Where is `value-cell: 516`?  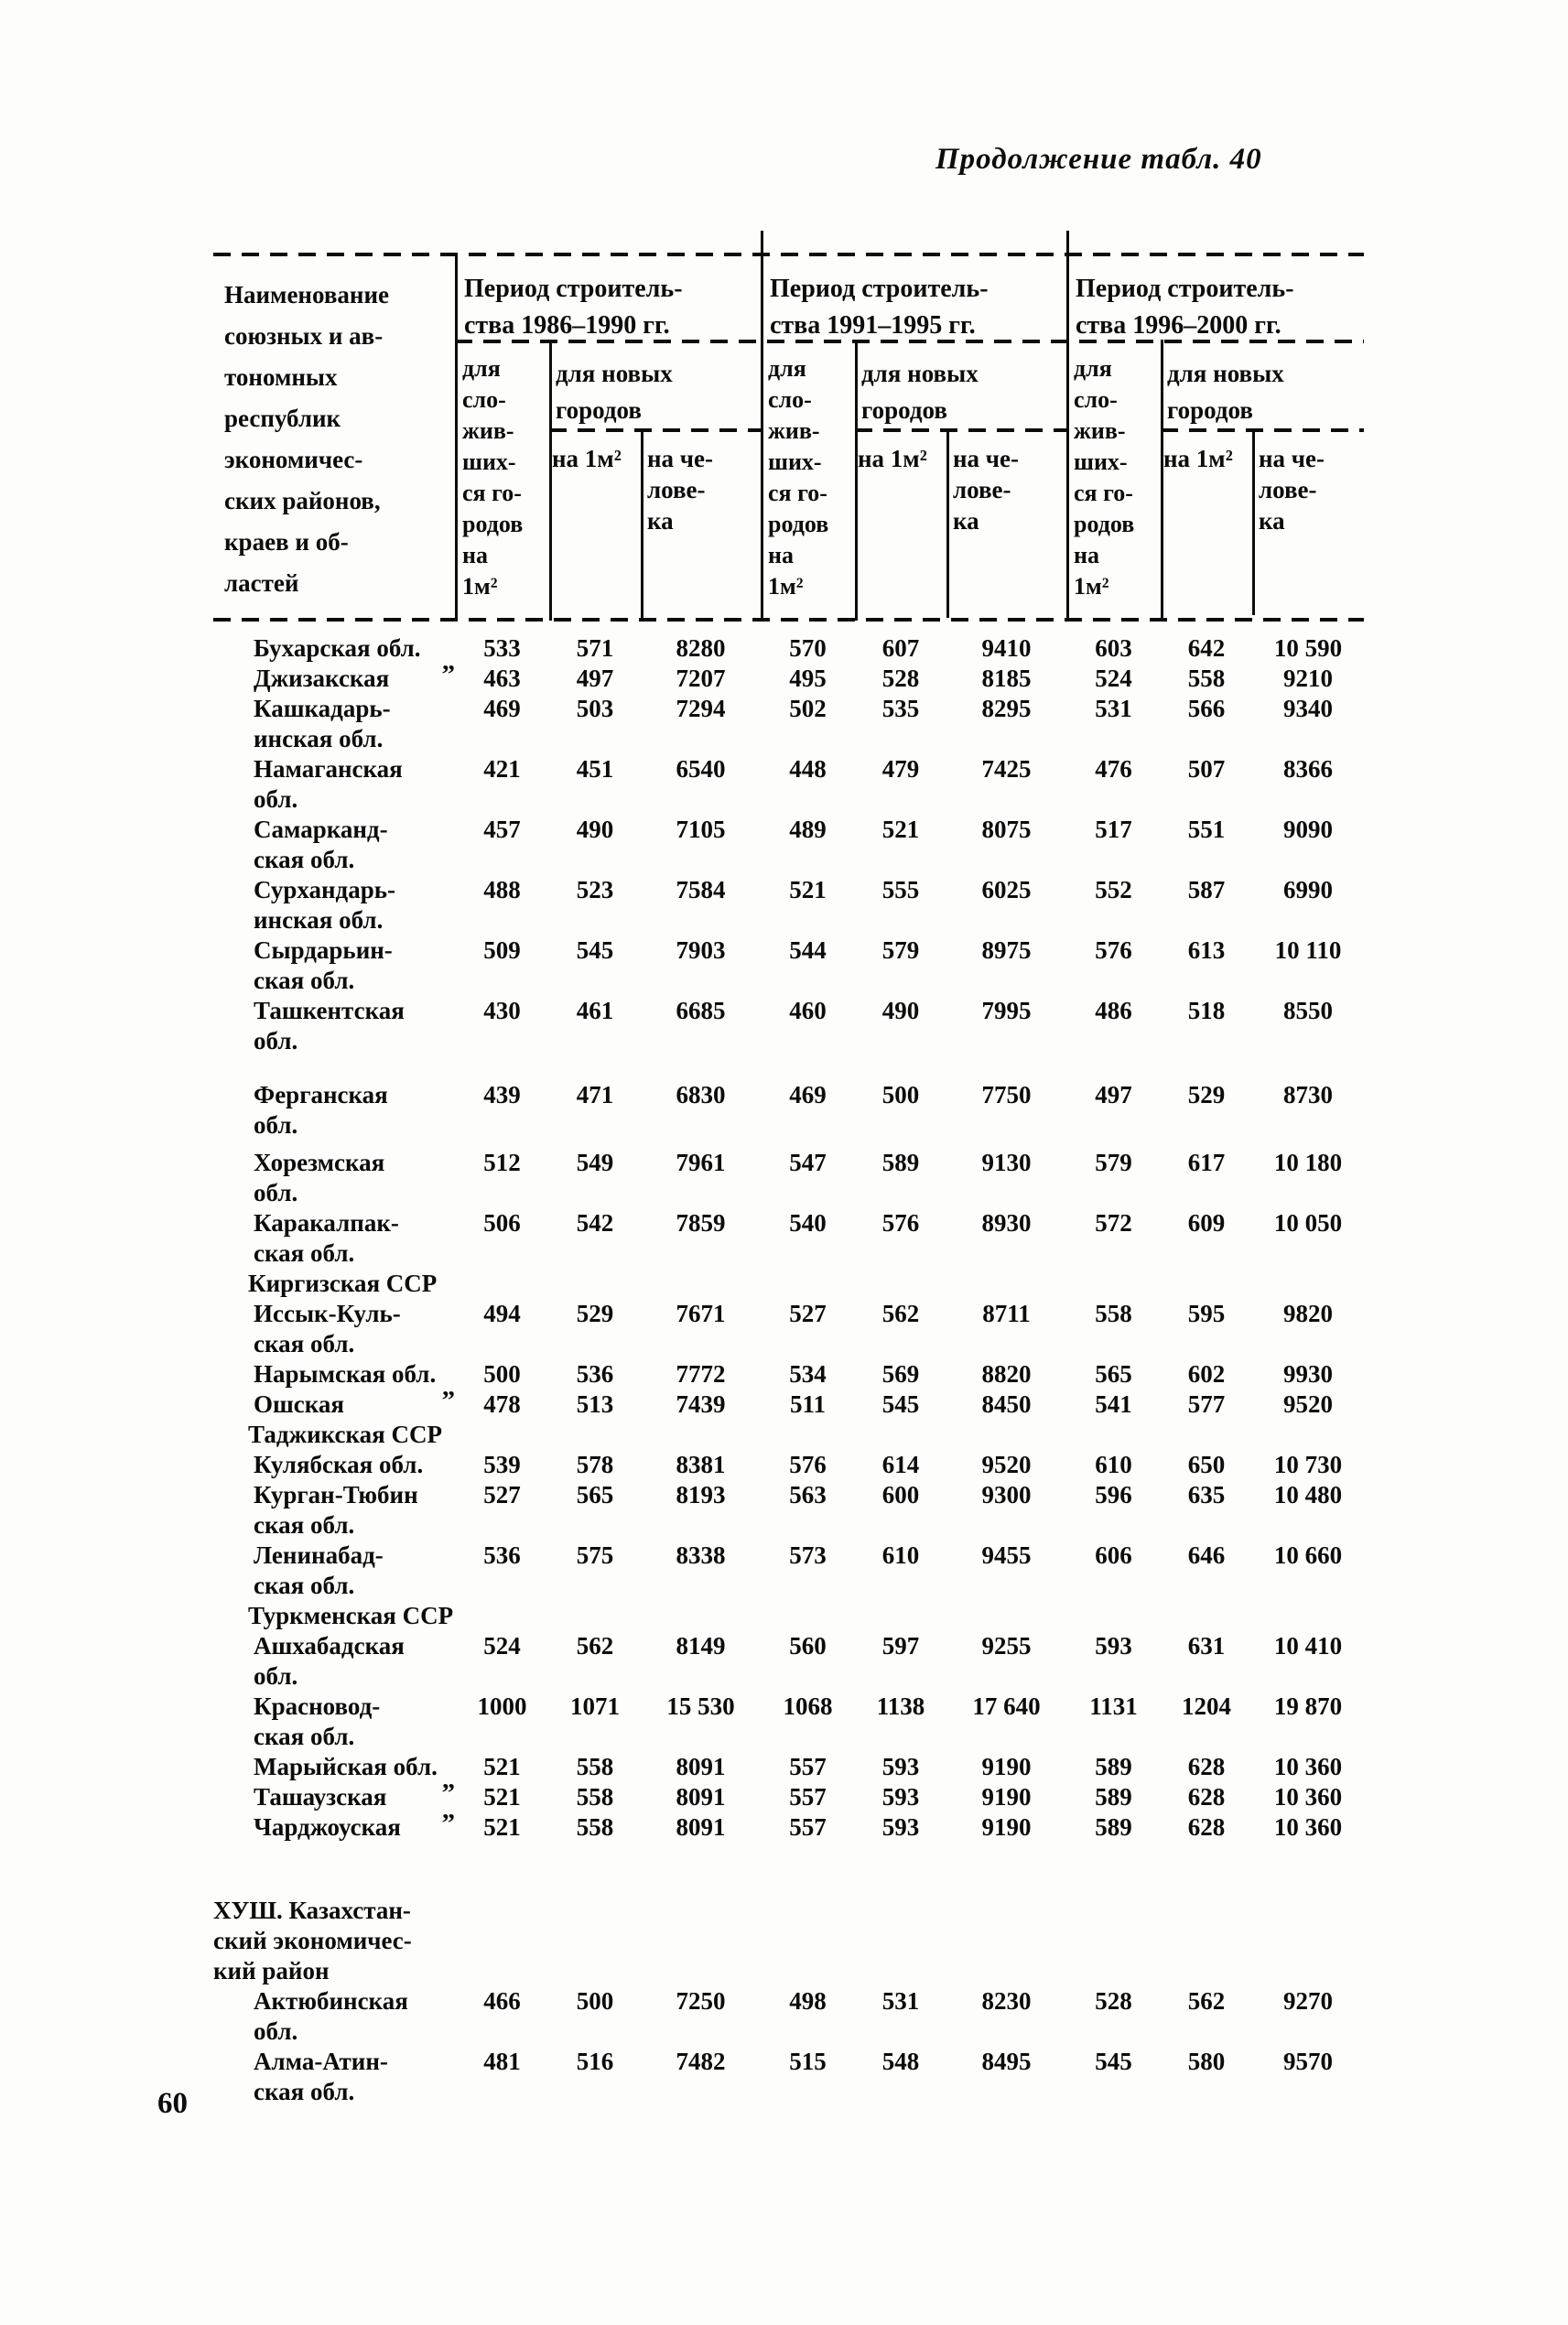 value-cell: 516 is located at coordinates (595, 2061).